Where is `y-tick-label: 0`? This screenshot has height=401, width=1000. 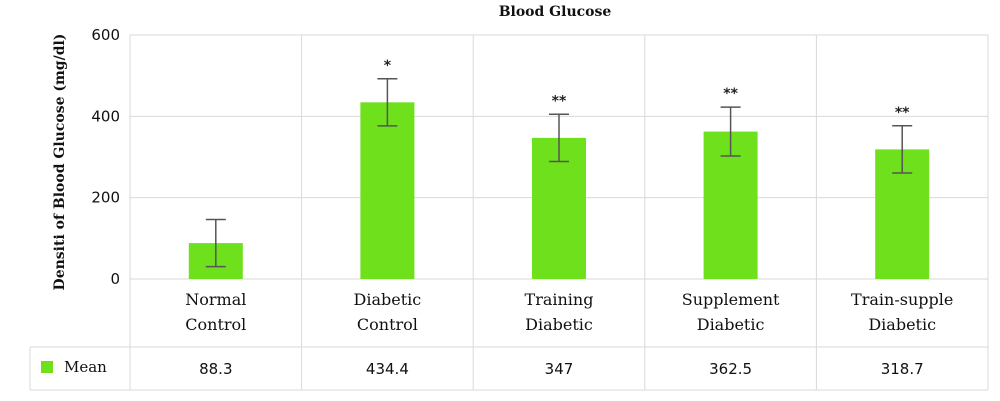 y-tick-label: 0 is located at coordinates (115, 279).